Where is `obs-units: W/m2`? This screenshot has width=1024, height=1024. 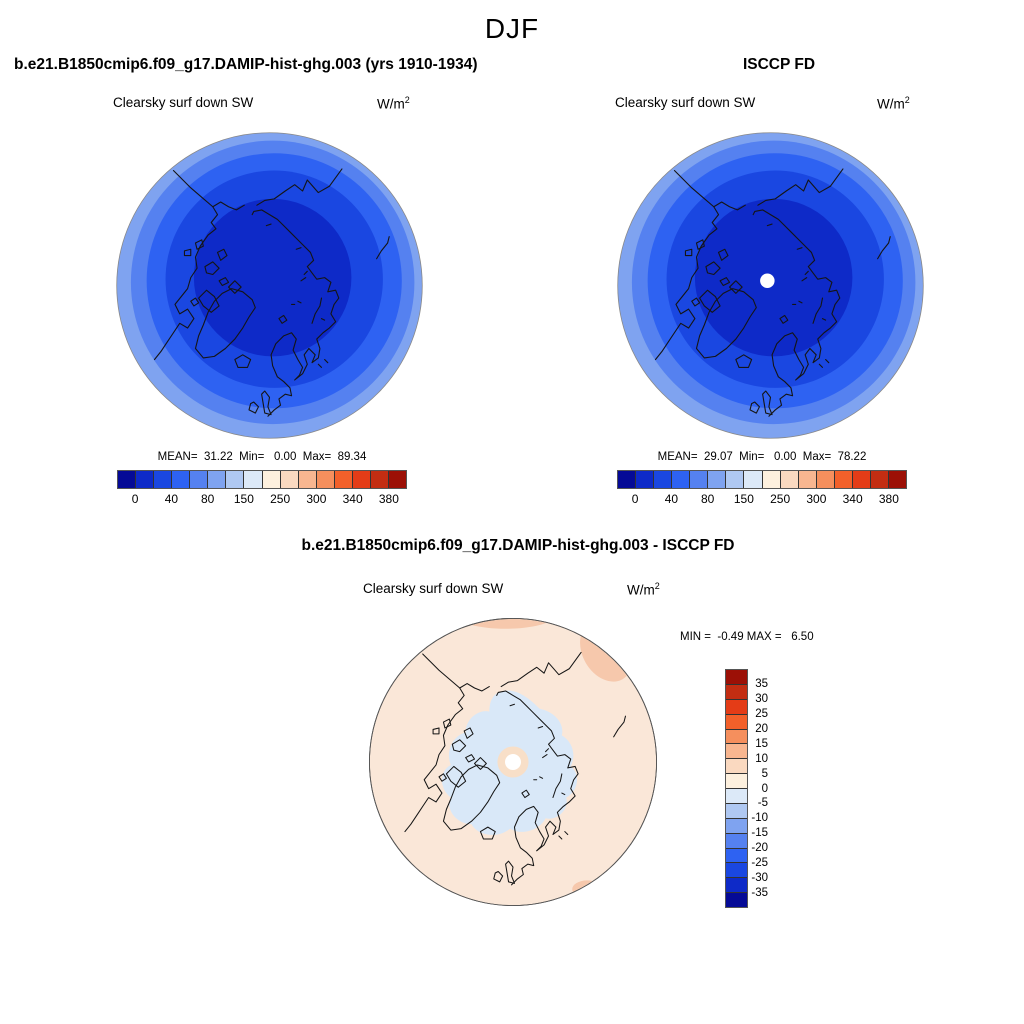
obs-units: W/m2 is located at coordinates (893, 103).